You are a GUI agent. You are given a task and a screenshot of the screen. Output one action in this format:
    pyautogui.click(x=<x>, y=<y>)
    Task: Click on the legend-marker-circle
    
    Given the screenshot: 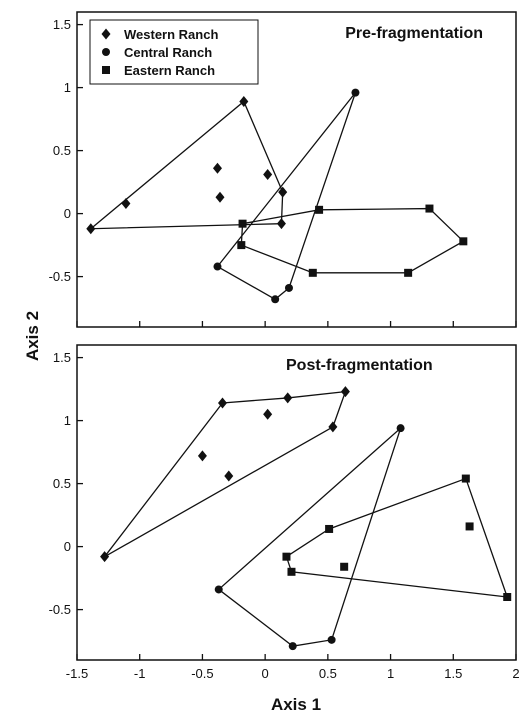 What is the action you would take?
    pyautogui.click(x=106, y=52)
    